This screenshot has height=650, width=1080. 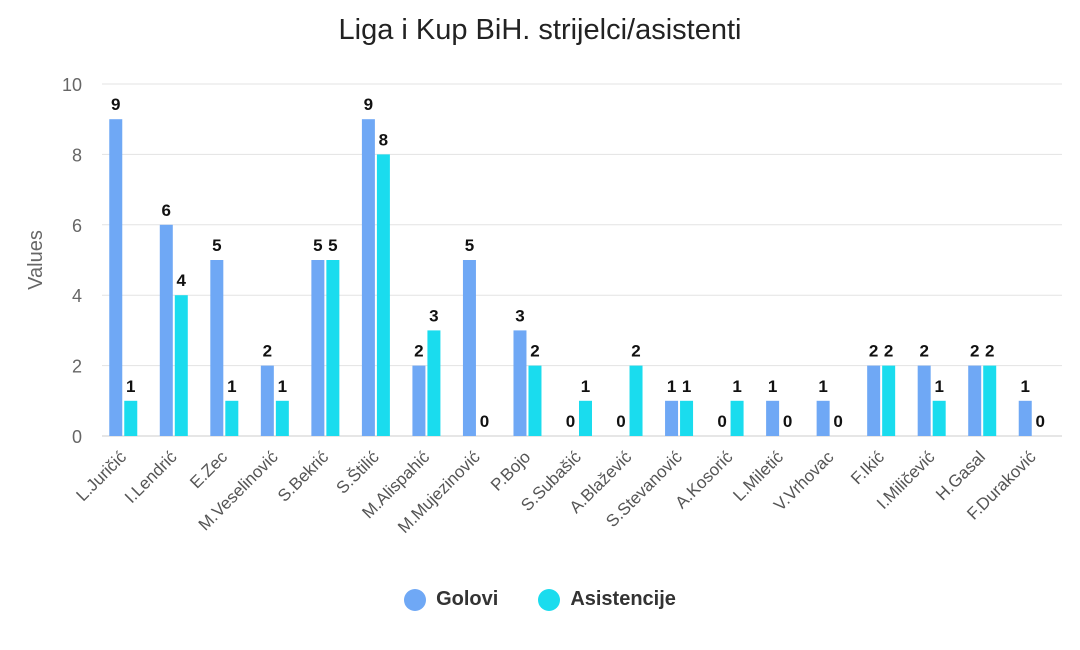 I want to click on x-tick-label: E.Zec, so click(x=208, y=469).